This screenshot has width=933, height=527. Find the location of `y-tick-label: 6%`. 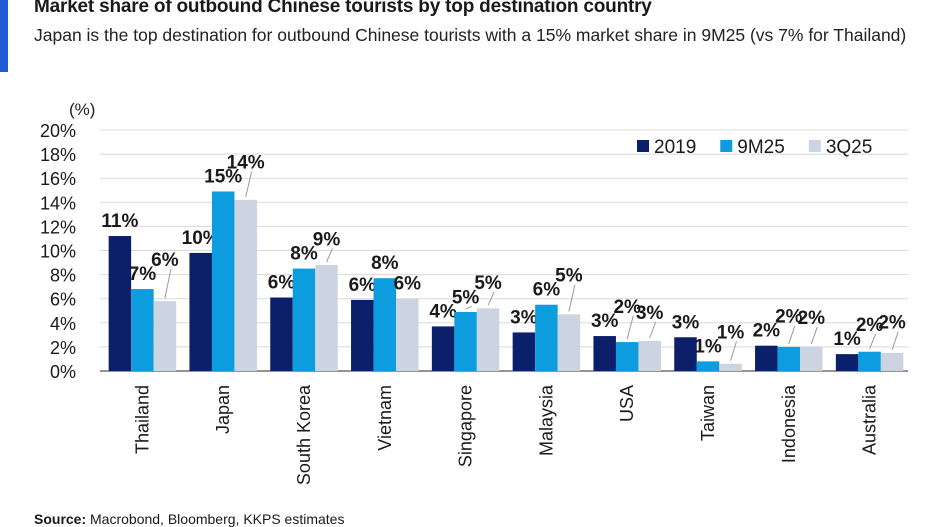

y-tick-label: 6% is located at coordinates (63, 300).